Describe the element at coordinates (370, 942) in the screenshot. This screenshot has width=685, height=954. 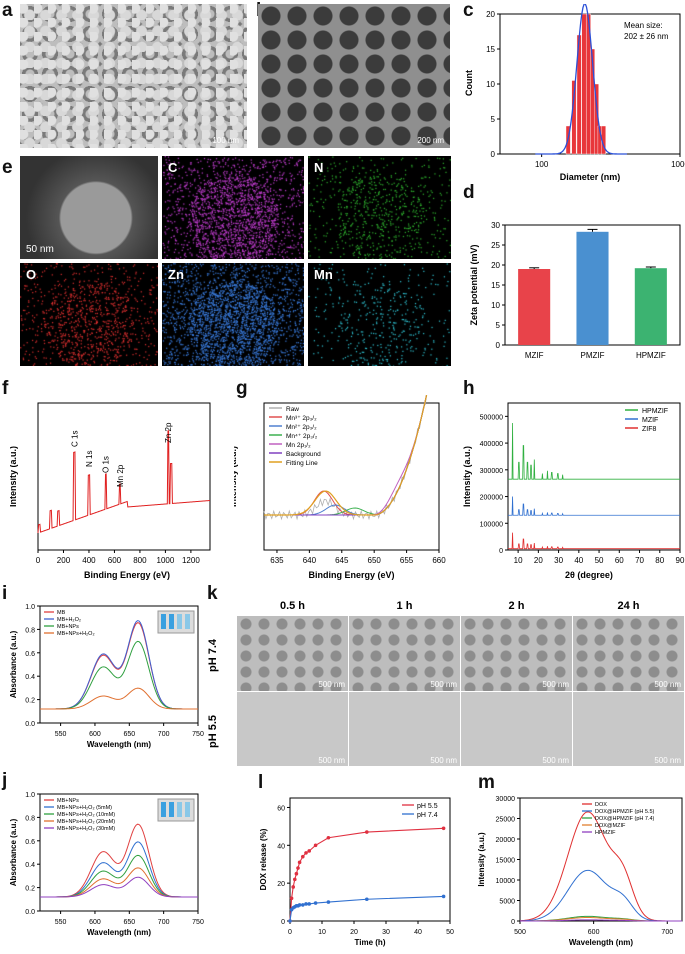
I see `x-axis-label: Time (h)` at that location.